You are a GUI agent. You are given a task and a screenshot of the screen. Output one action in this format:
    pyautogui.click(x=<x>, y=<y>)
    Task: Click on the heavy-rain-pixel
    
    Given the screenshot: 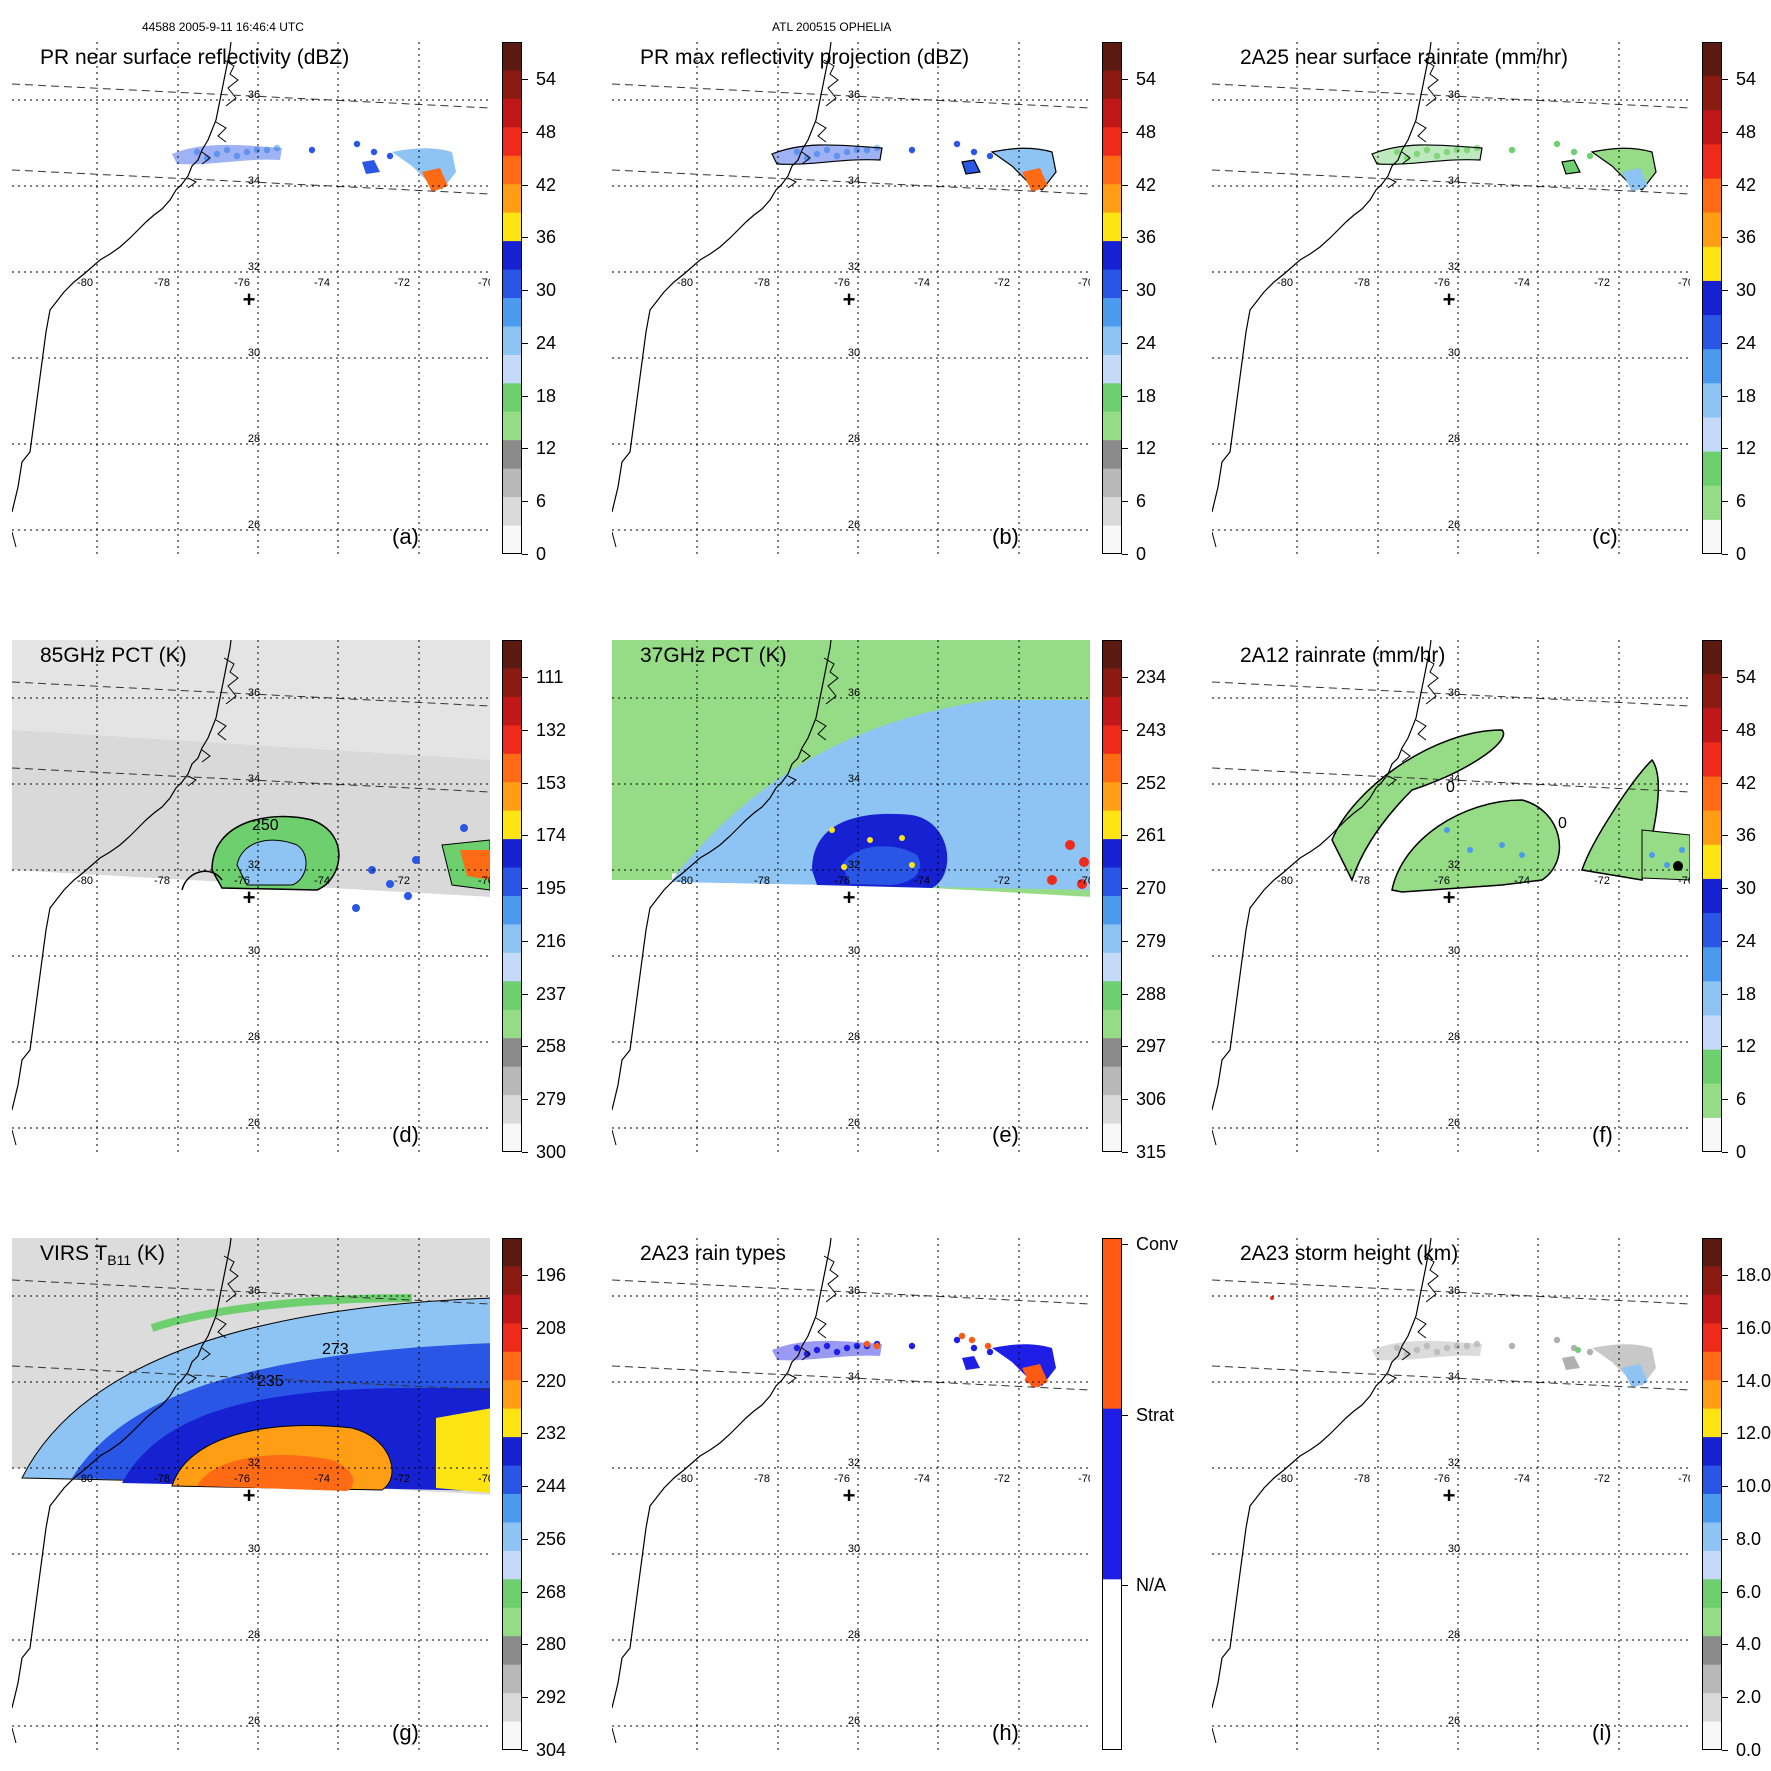 What is the action you would take?
    pyautogui.click(x=1652, y=855)
    